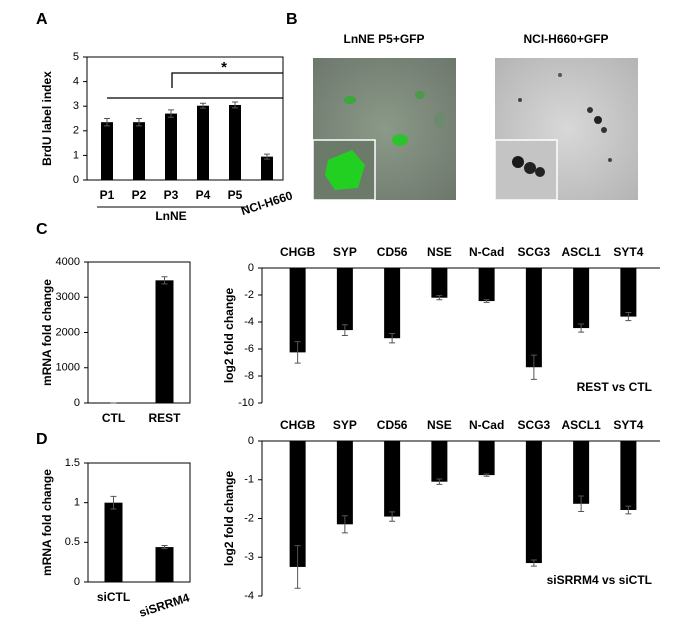 Image resolution: width=700 pixels, height=638 pixels. I want to click on y-axis-label: BrdU label index, so click(47, 118).